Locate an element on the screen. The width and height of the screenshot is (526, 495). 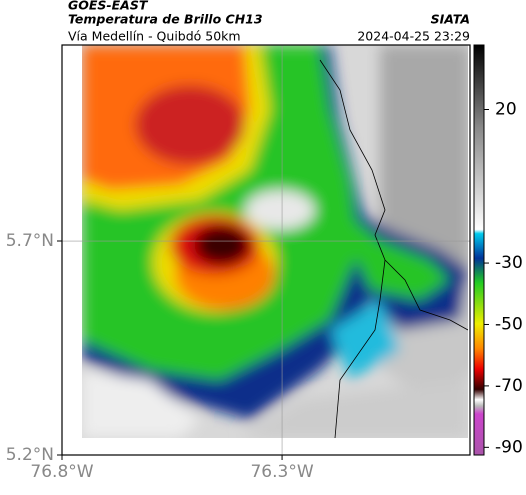
x-tick-label: 76.8°W is located at coordinates (61, 472).